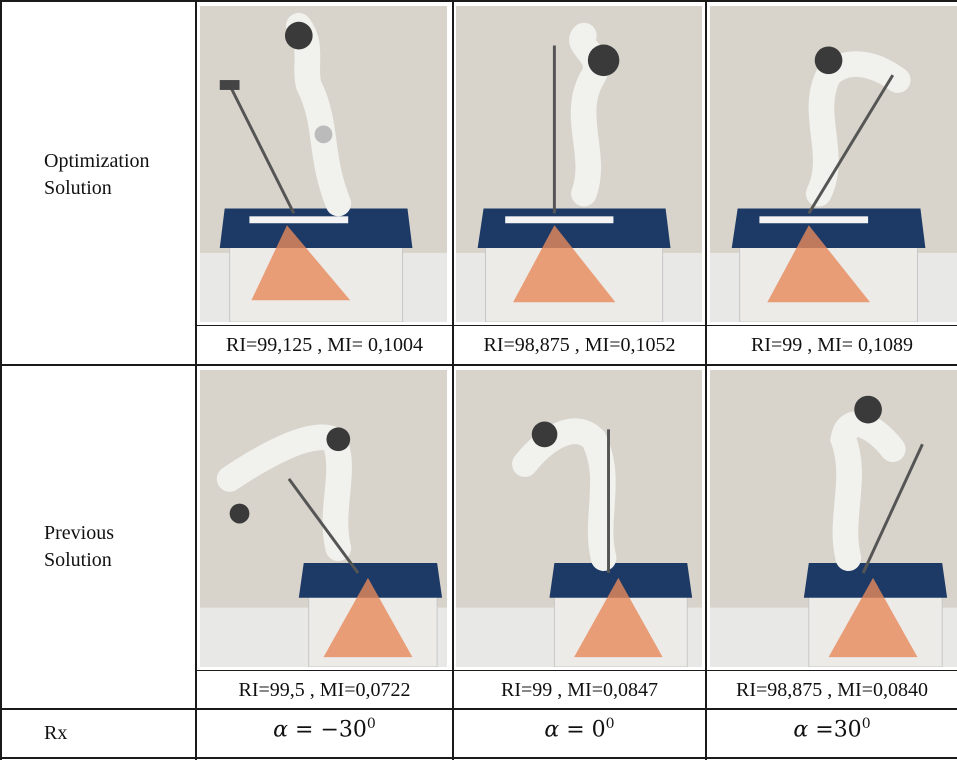  I want to click on caption-optimization-alpha-30: RI=99 , MI= 0,1089, so click(831, 345).